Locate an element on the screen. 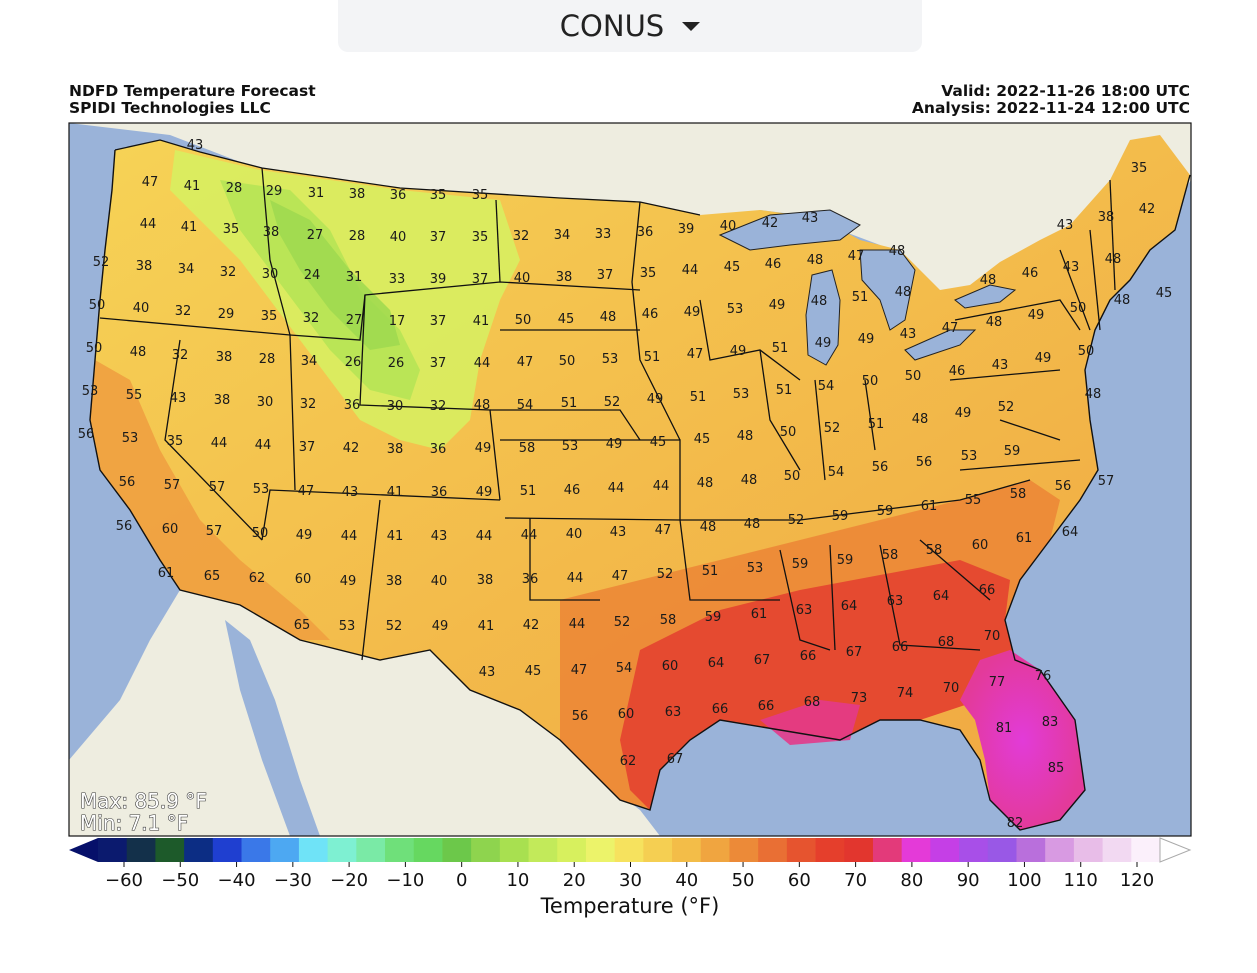 The image size is (1257, 973). lake-michigan is located at coordinates (823, 317).